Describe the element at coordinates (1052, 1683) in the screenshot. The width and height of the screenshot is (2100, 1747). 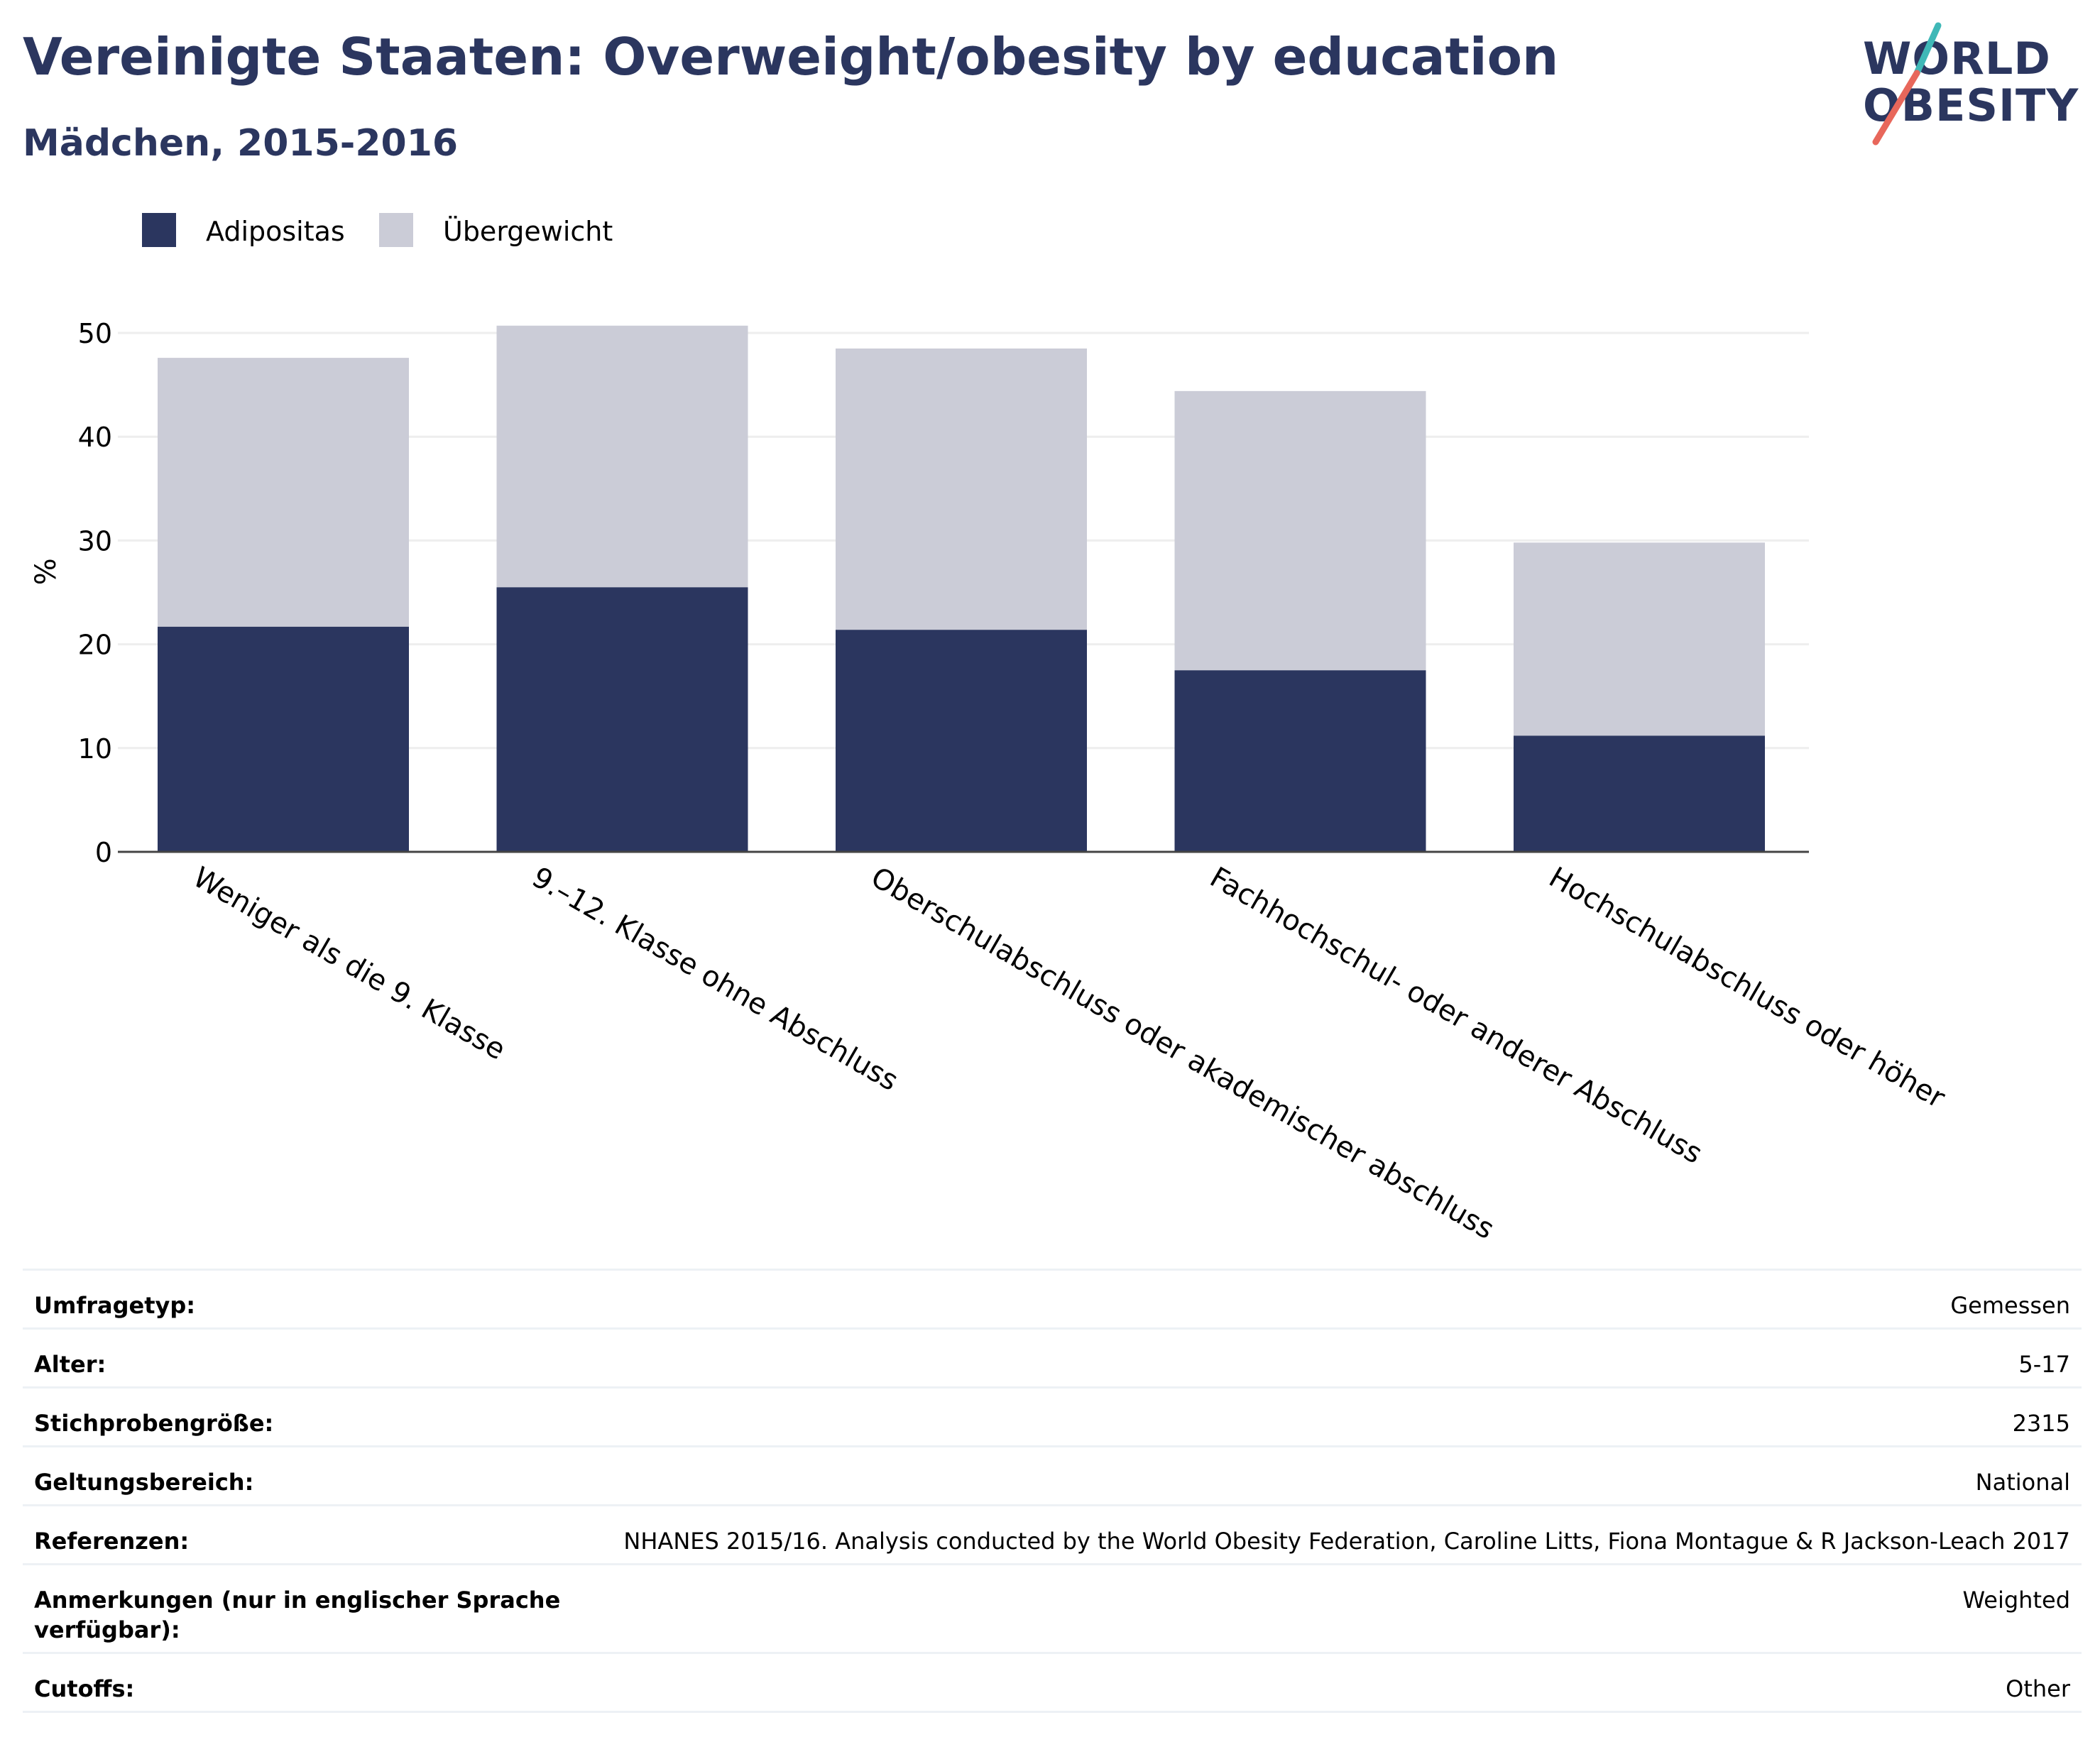
I see `meta-row-cutoffs: Cutoffs: Other` at that location.